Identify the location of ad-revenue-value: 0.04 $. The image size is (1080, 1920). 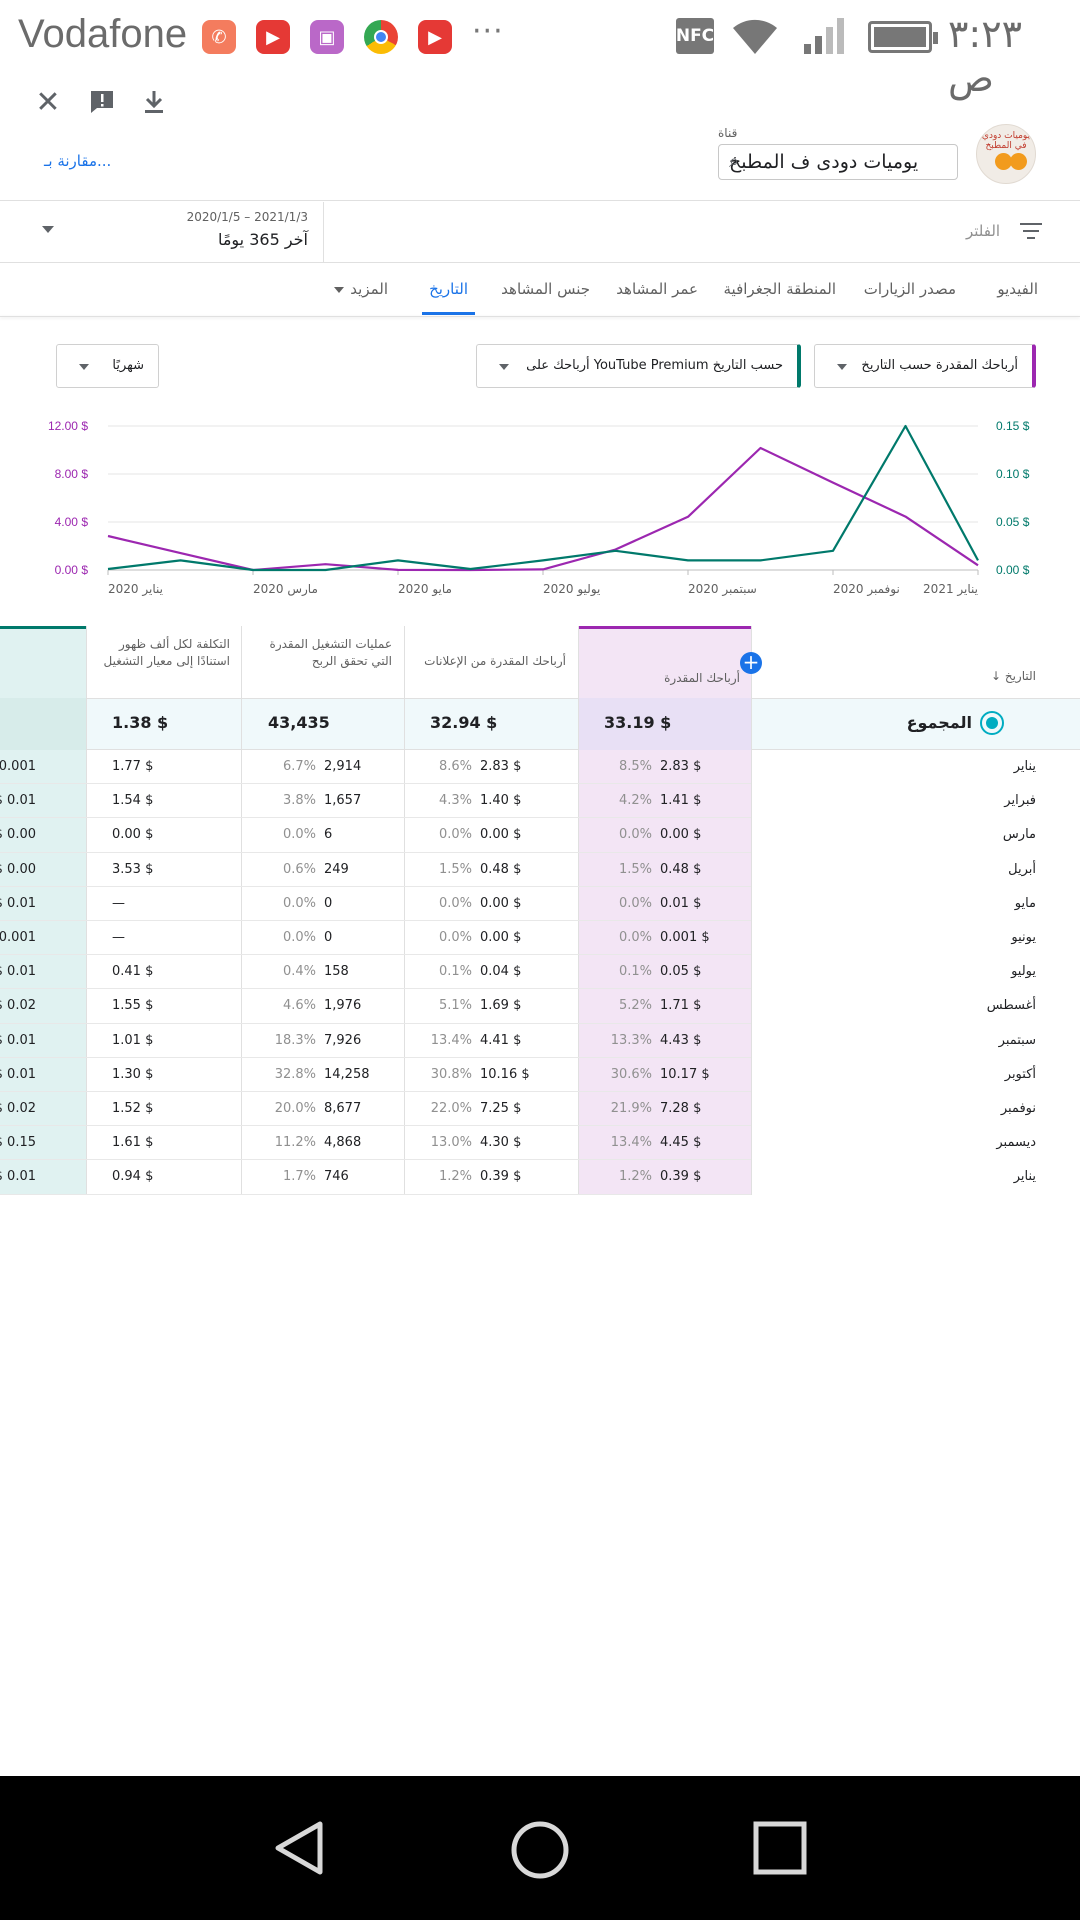
(501, 972).